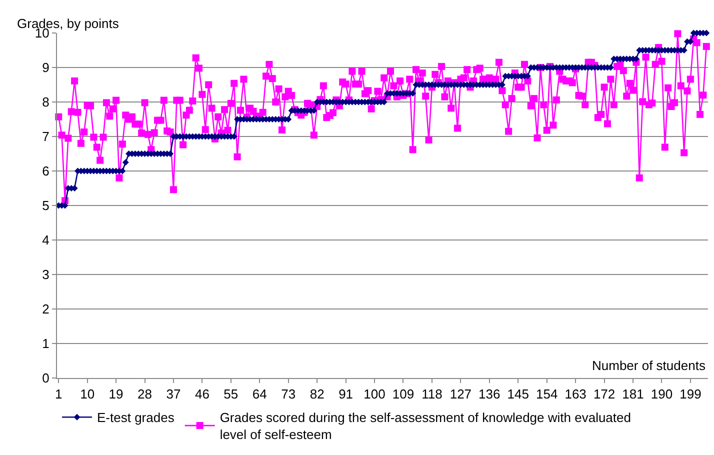 This screenshot has width=714, height=455. I want to click on x-tick-label: 109, so click(403, 394).